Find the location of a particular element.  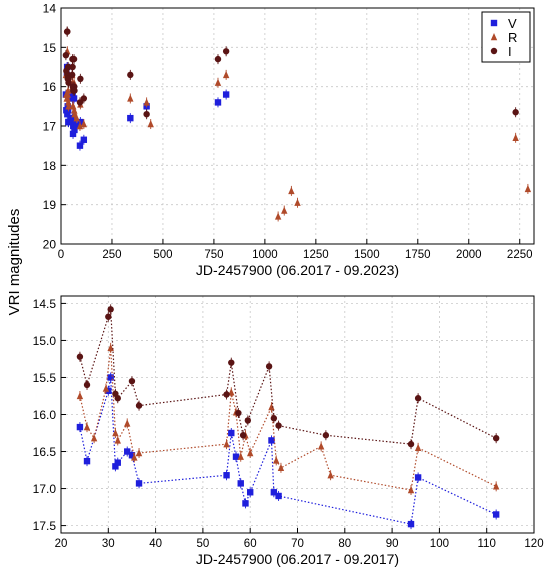

legend-marker-R is located at coordinates (494, 37).